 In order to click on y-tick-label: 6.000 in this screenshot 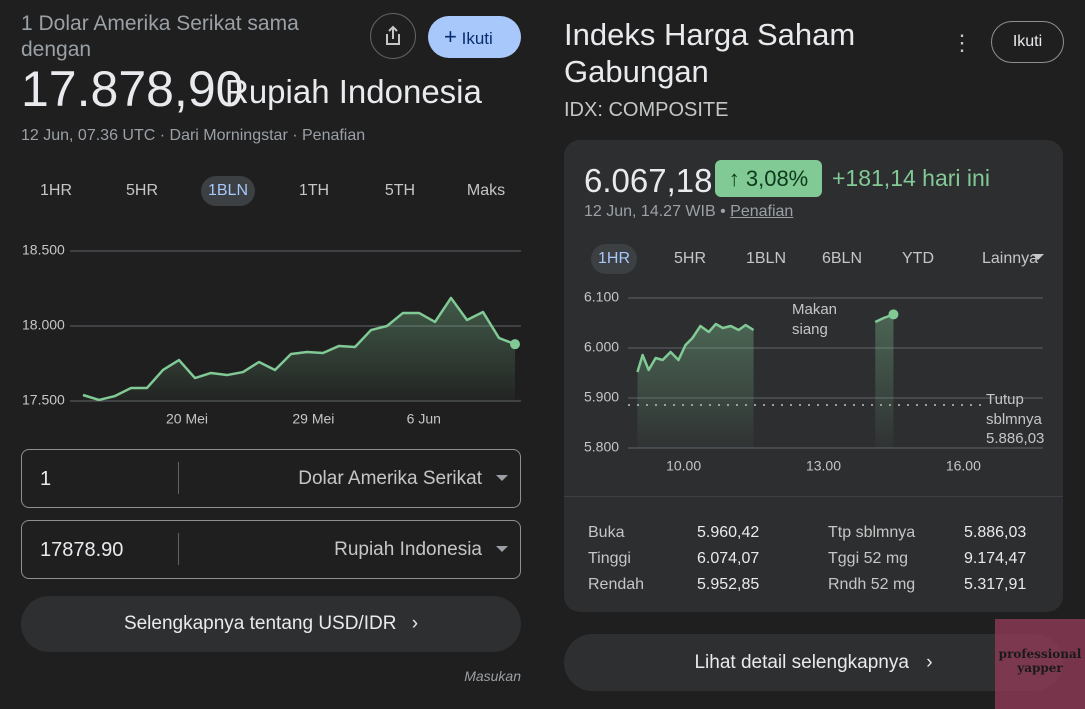, I will do `click(601, 347)`.